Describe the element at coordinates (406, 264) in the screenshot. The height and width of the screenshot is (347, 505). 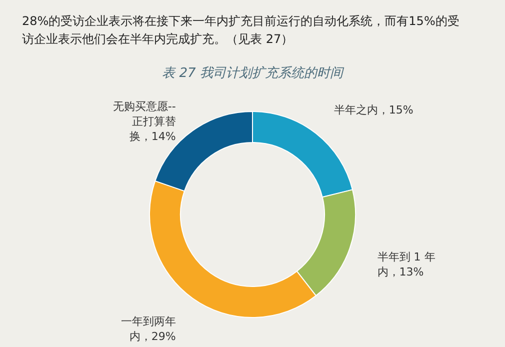
I see `slice-label: 半年到 1 年内，13%` at that location.